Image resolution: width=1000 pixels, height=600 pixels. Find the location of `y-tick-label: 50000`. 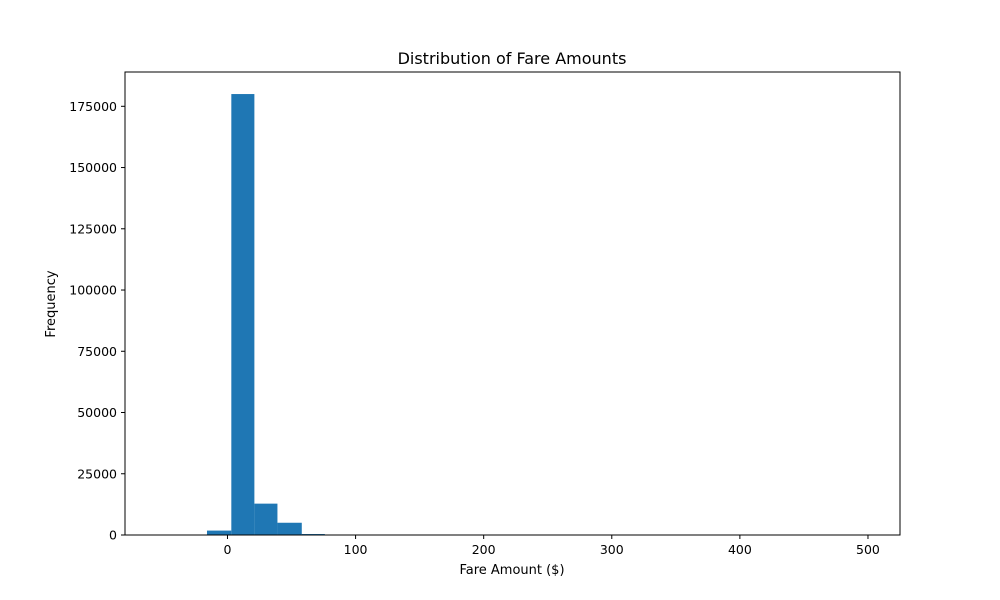

y-tick-label: 50000 is located at coordinates (97, 412).